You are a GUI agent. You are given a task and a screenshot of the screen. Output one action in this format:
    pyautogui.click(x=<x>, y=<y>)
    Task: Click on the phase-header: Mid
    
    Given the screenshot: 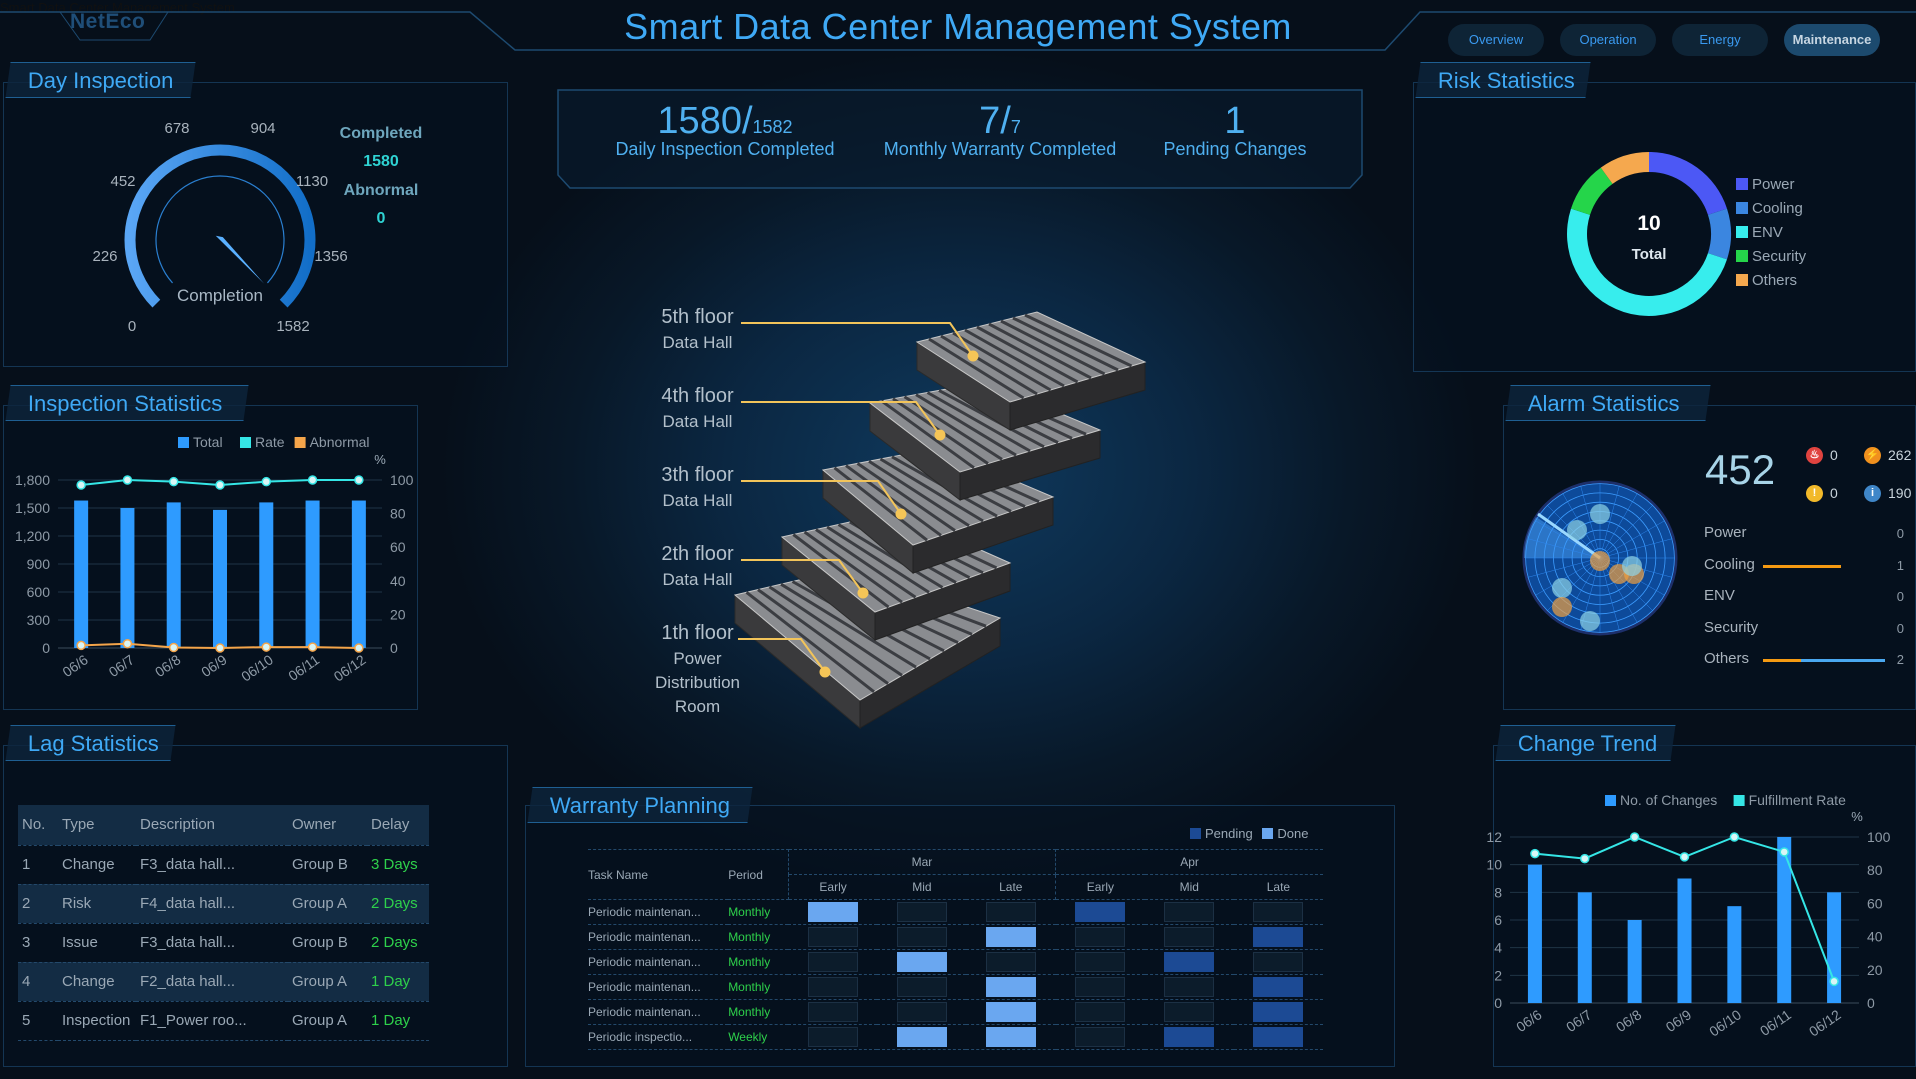 What is the action you would take?
    pyautogui.click(x=1189, y=887)
    